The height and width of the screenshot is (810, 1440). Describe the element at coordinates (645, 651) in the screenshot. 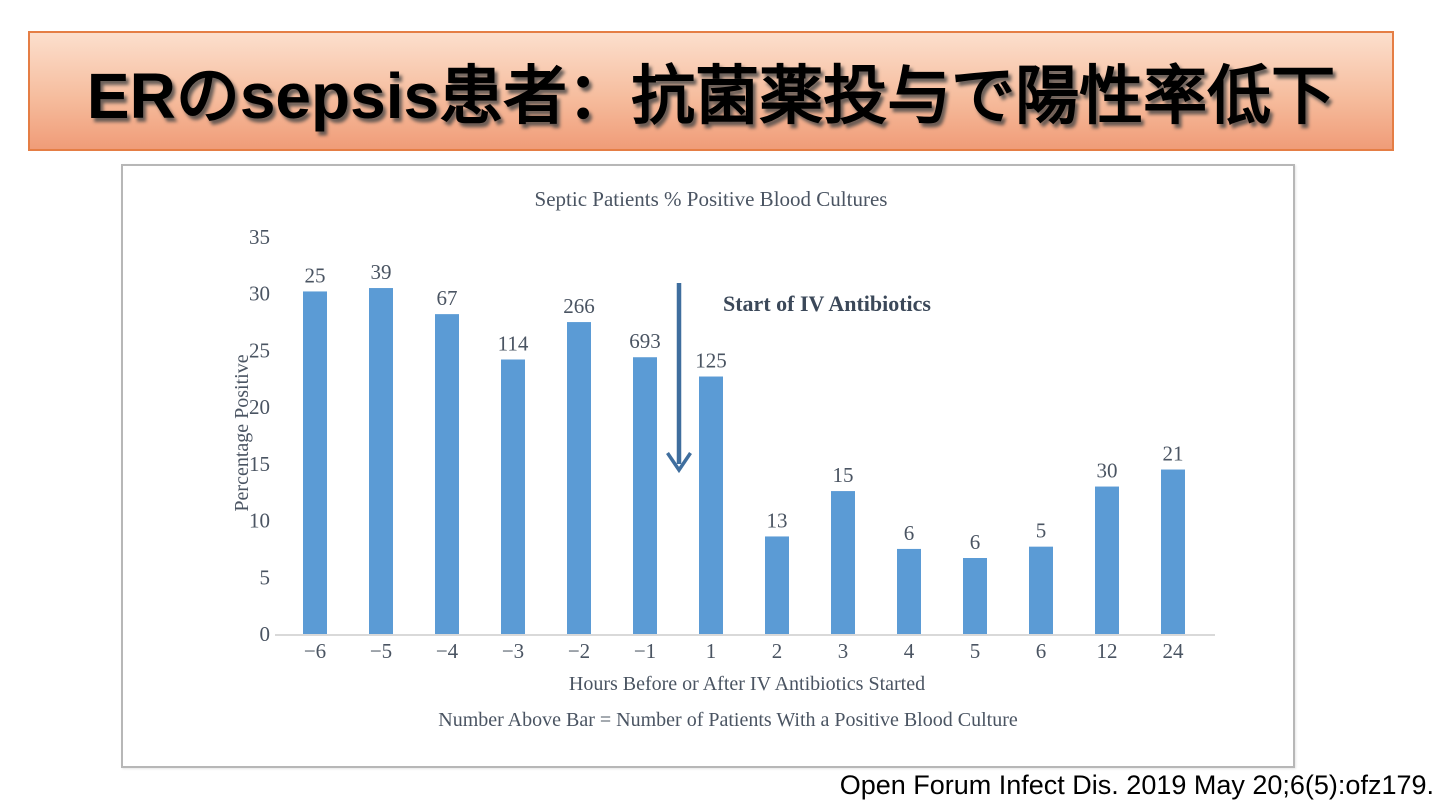

I see `x-tick-label: −1` at that location.